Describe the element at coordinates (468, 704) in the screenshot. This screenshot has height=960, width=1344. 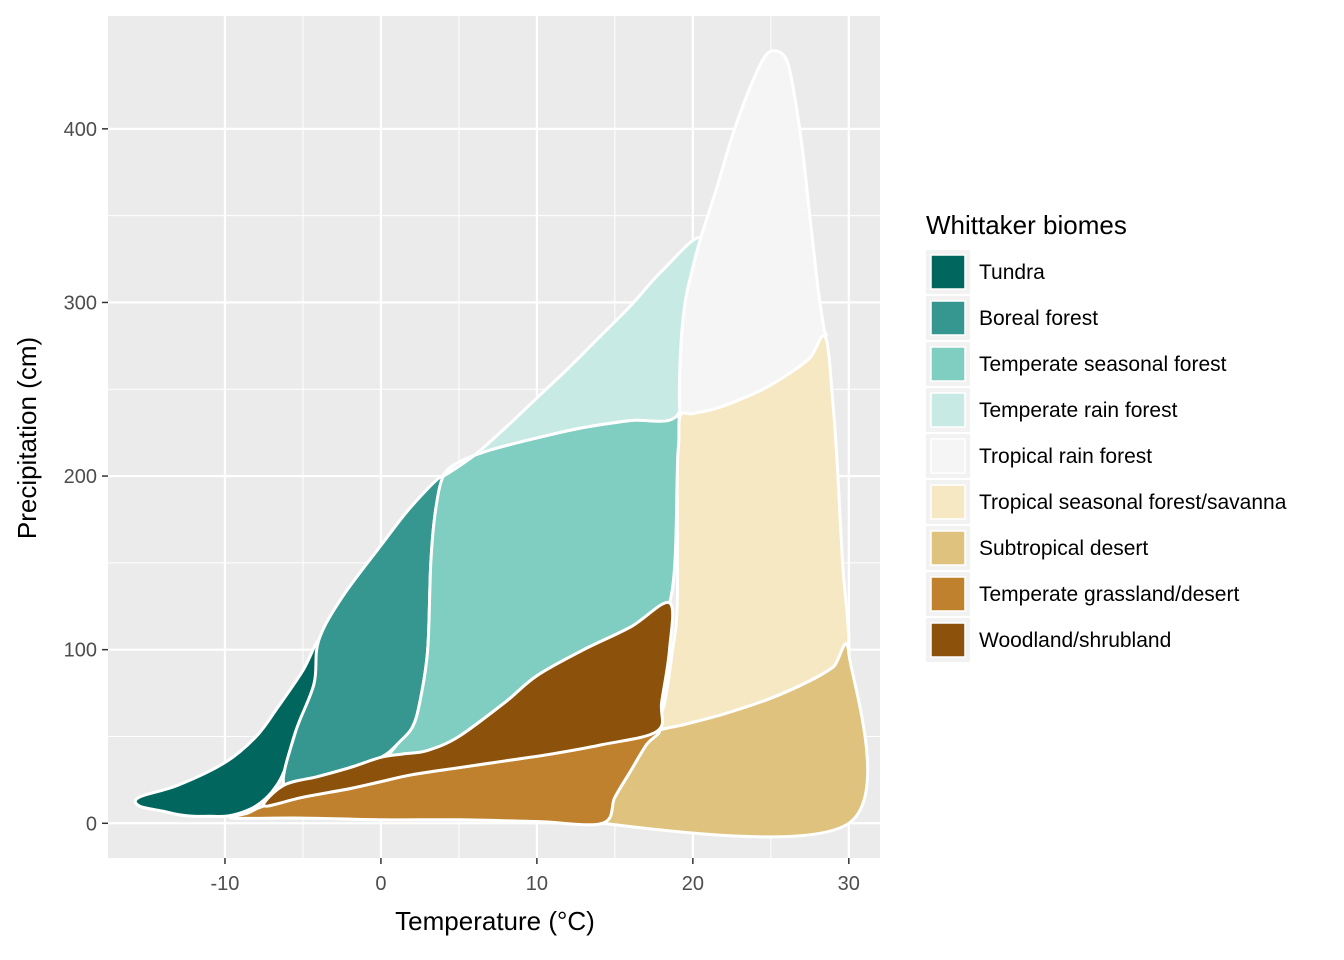
I see `biome-area-woodland-shrubland` at that location.